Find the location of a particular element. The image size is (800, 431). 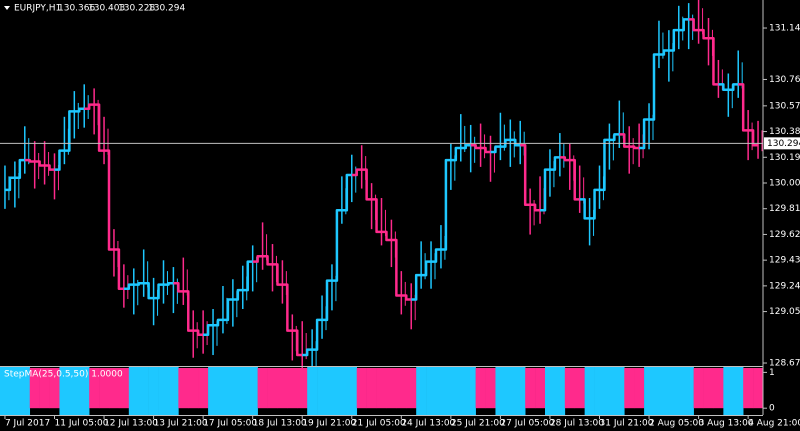

current-price-label: 130.294 is located at coordinates (783, 144).